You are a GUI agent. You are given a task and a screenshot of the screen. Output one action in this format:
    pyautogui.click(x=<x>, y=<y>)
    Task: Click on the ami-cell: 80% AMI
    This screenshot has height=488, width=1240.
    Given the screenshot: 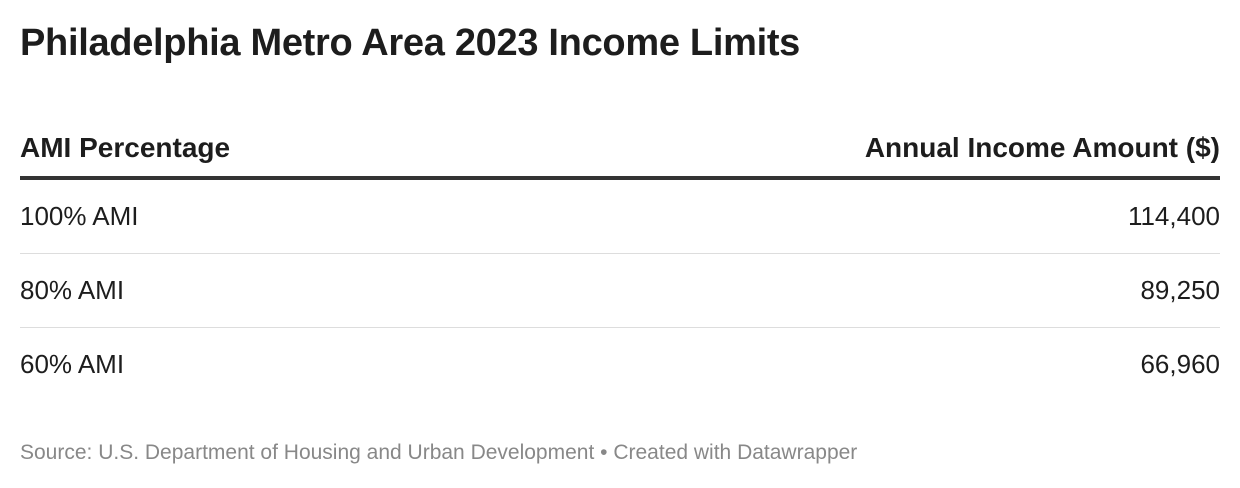 What is the action you would take?
    pyautogui.click(x=72, y=290)
    